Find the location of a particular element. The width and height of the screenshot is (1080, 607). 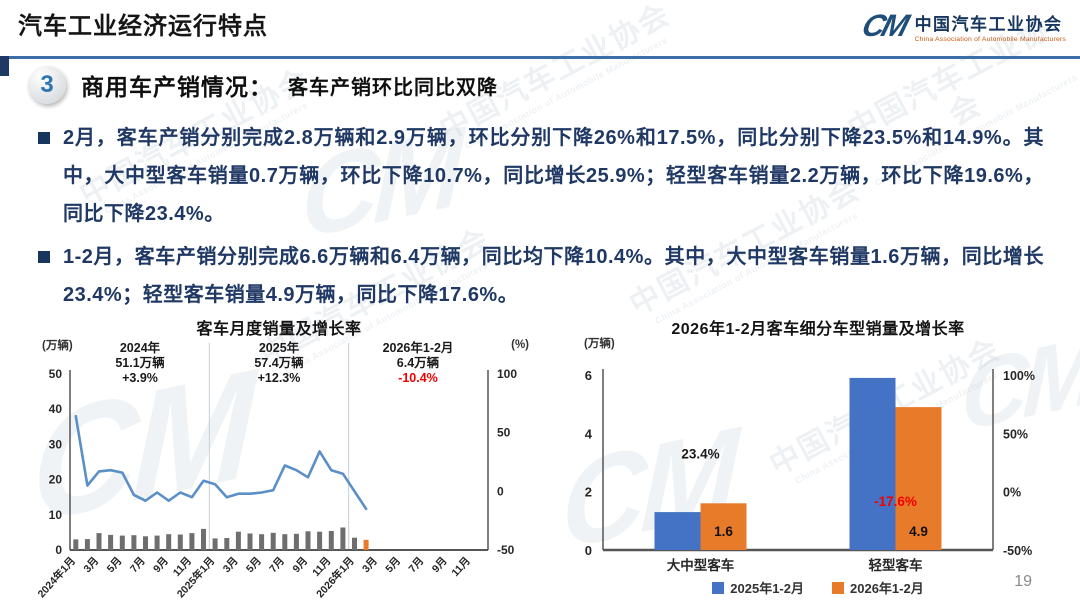

legend-item: 2025年1-2月 is located at coordinates (758, 587).